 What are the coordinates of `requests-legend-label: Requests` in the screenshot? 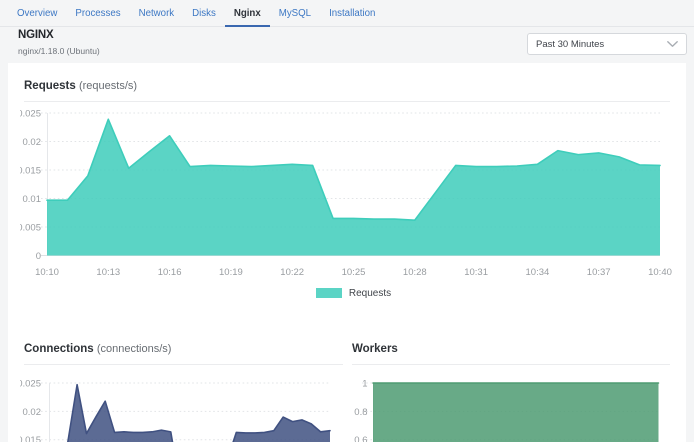 It's located at (370, 293).